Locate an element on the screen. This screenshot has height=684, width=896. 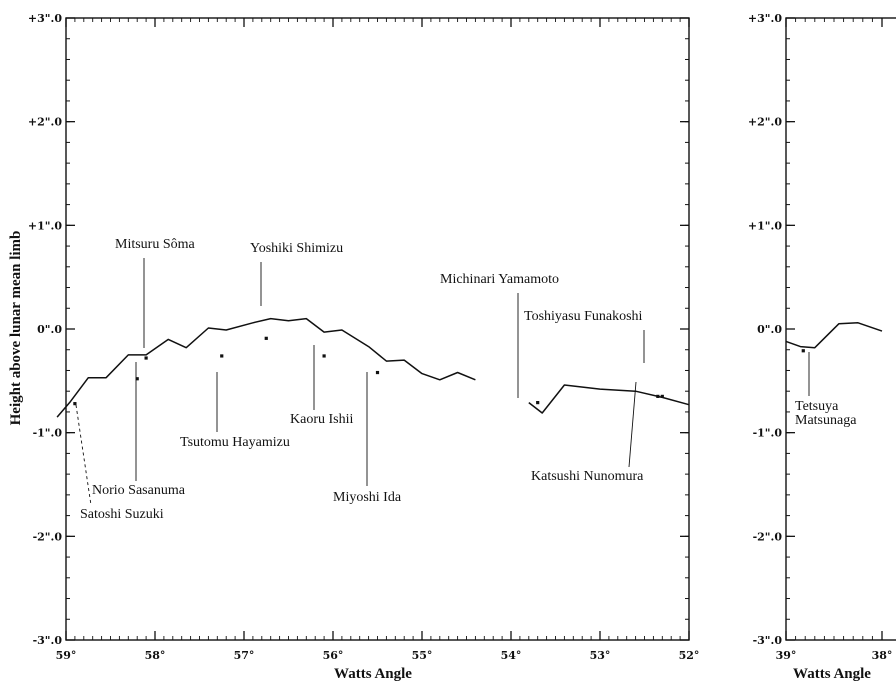
main-x-tick-label: 57° is located at coordinates (244, 655).